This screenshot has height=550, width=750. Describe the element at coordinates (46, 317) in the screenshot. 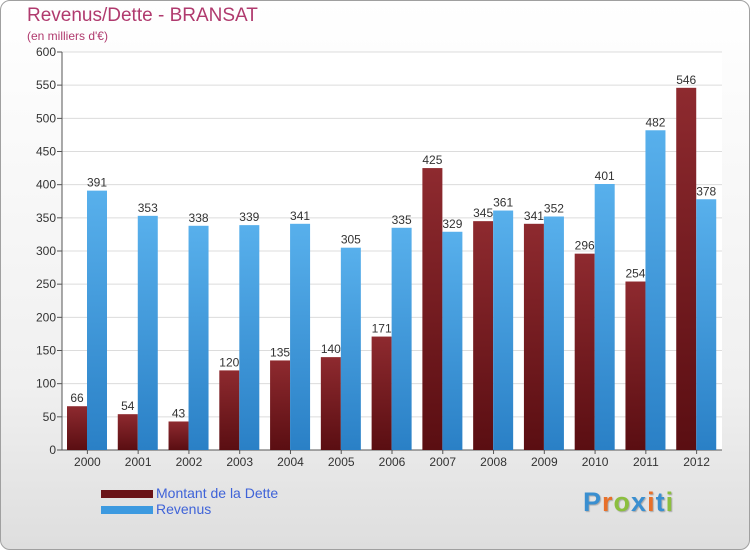

I see `y-tick-label: 200` at that location.